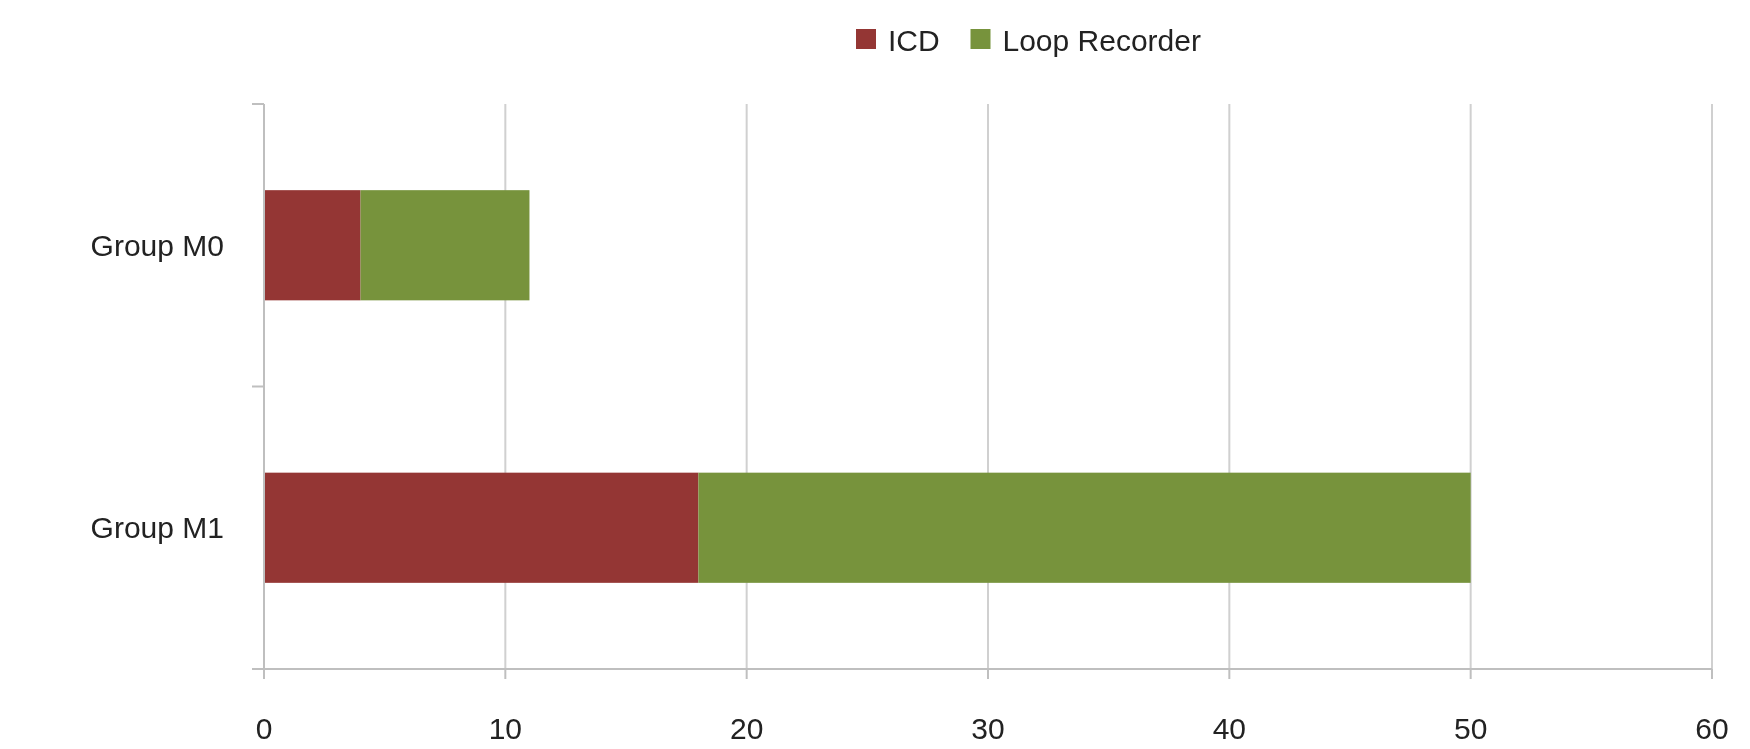 The image size is (1750, 749). I want to click on y-tick-label: Group M0, so click(157, 245).